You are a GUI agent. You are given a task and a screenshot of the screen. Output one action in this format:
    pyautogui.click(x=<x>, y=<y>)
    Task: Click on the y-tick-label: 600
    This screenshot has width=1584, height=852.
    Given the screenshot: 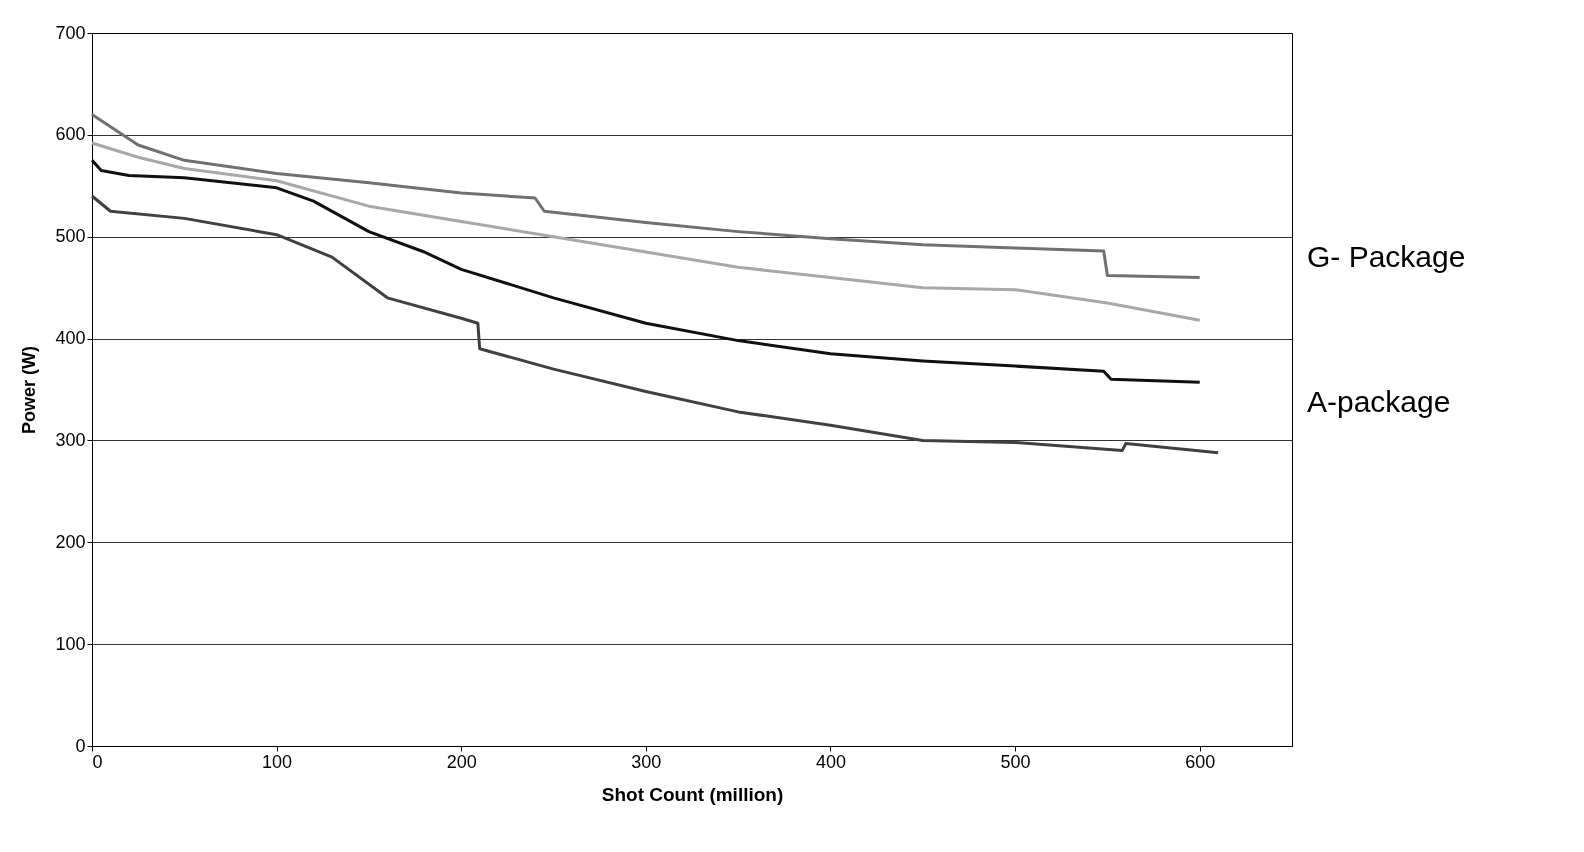 What is the action you would take?
    pyautogui.click(x=70, y=134)
    